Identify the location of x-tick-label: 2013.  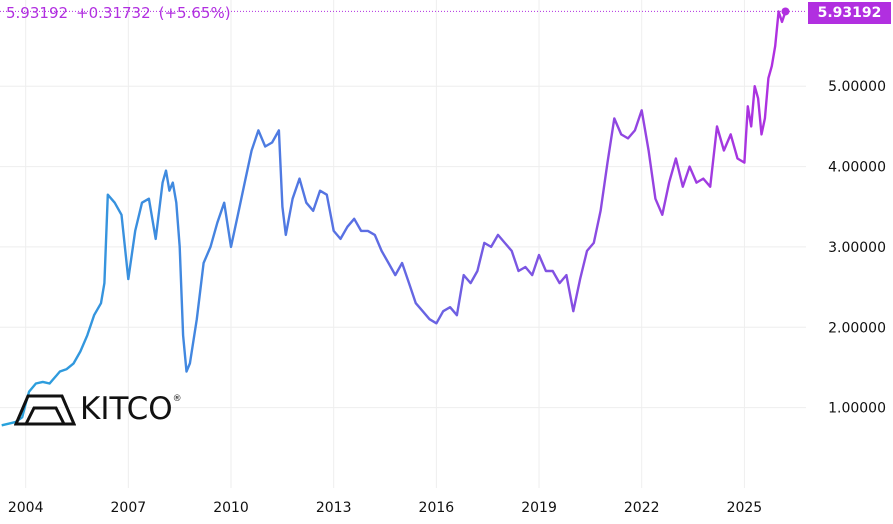
(334, 508).